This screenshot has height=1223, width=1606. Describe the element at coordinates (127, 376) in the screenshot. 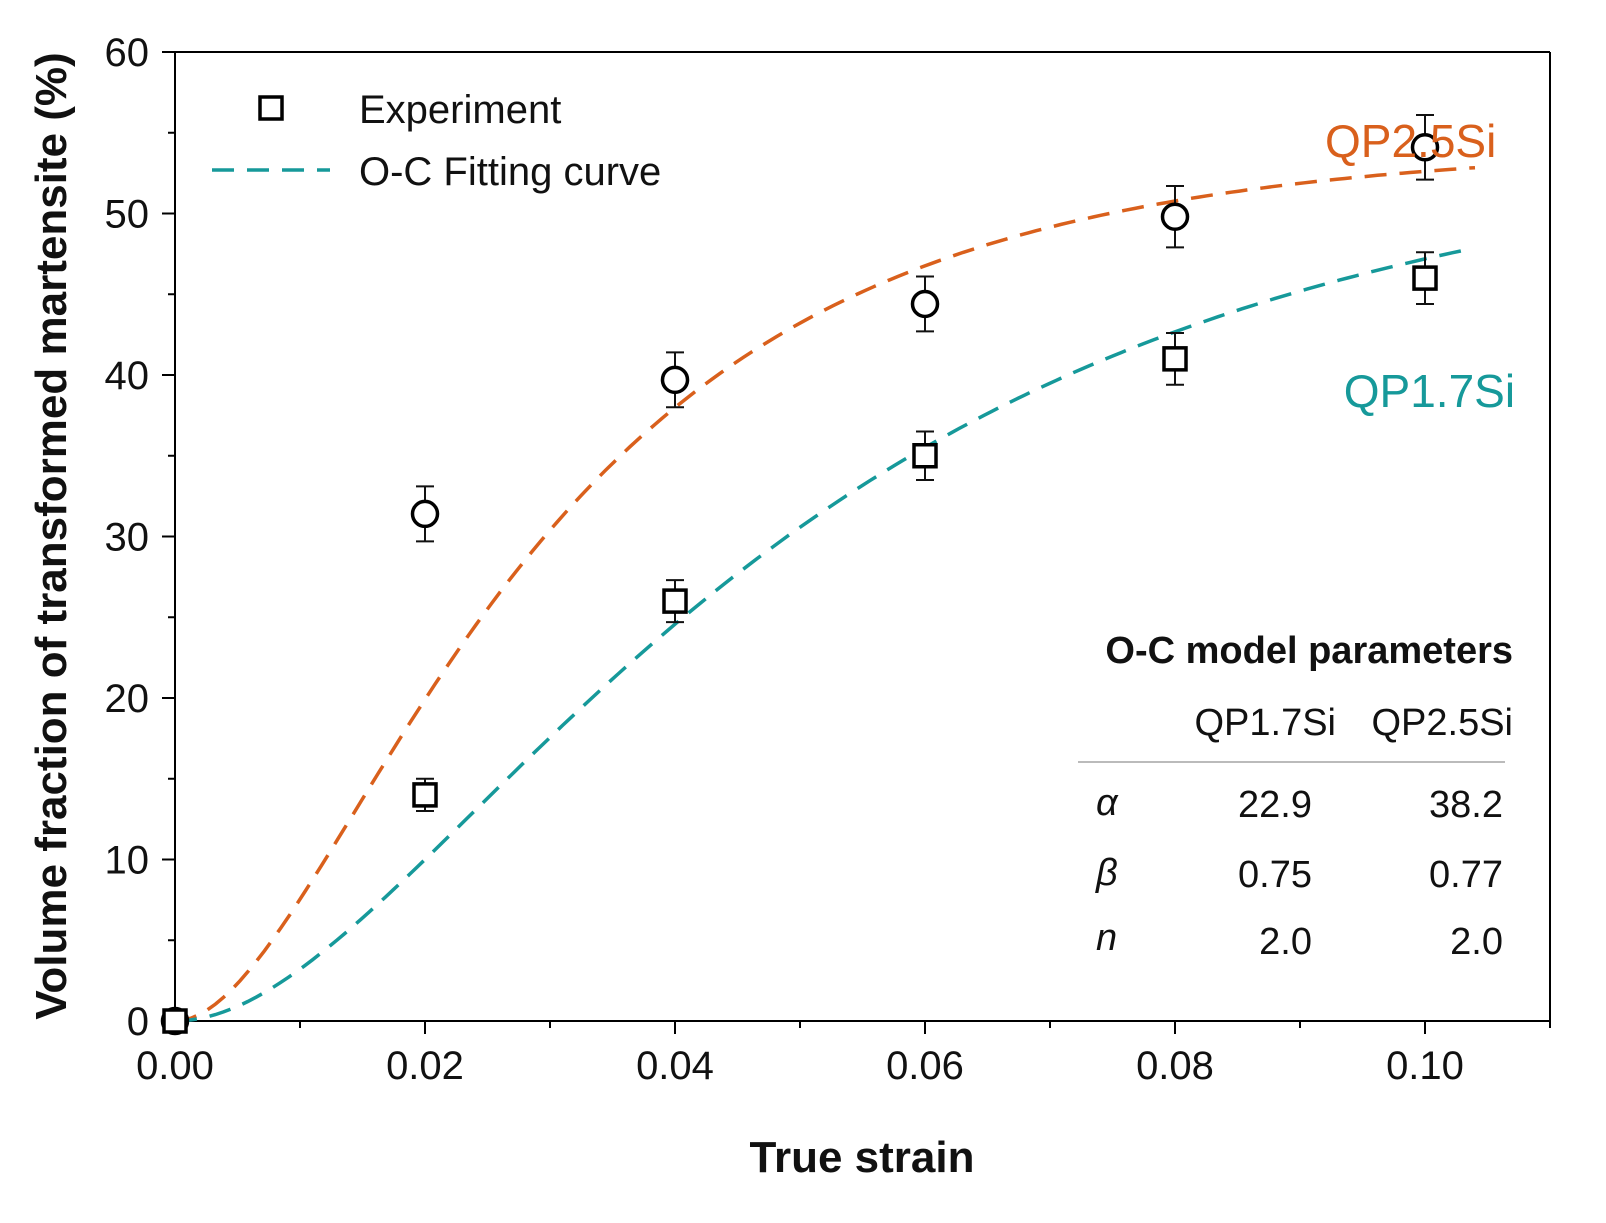

I see `y-tick-label: 40` at that location.